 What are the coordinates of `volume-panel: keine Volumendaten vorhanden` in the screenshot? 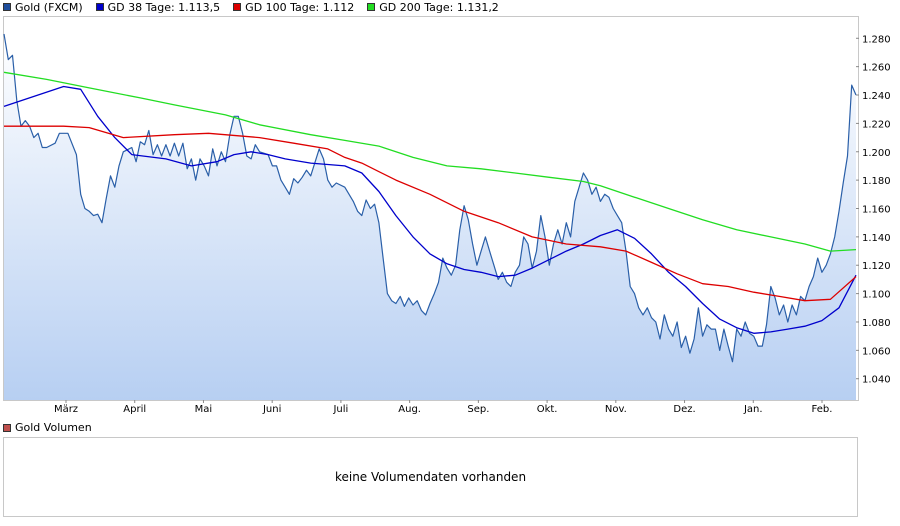 It's located at (430, 477).